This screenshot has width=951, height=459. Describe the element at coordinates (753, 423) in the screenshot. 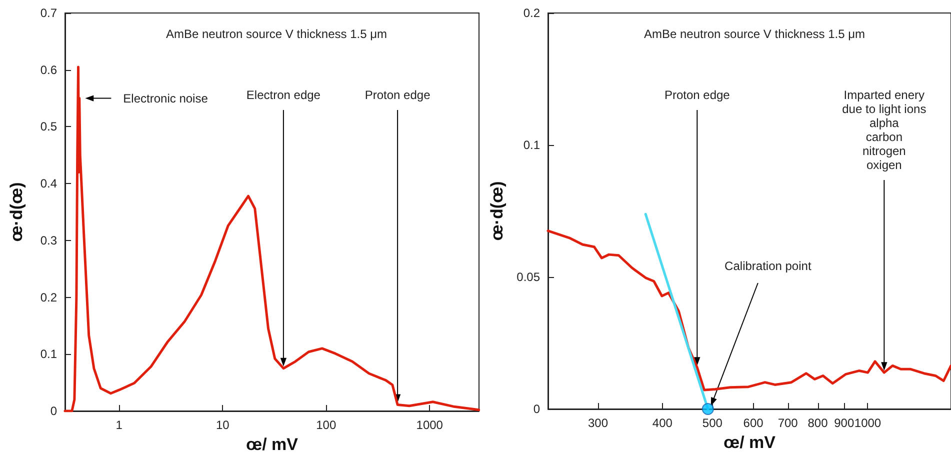

I see `x-tick-label: 600` at that location.